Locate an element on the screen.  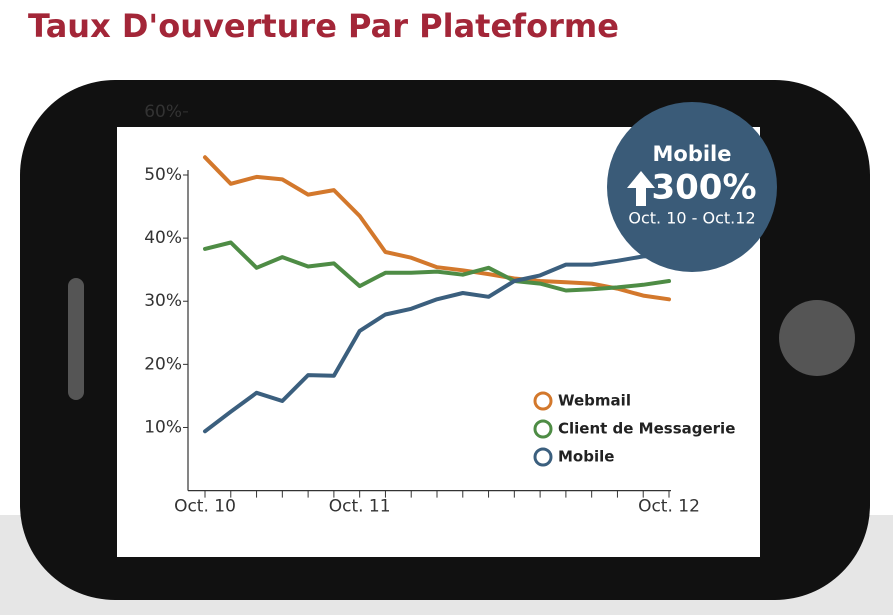
phone-slot is located at coordinates (76, 339).